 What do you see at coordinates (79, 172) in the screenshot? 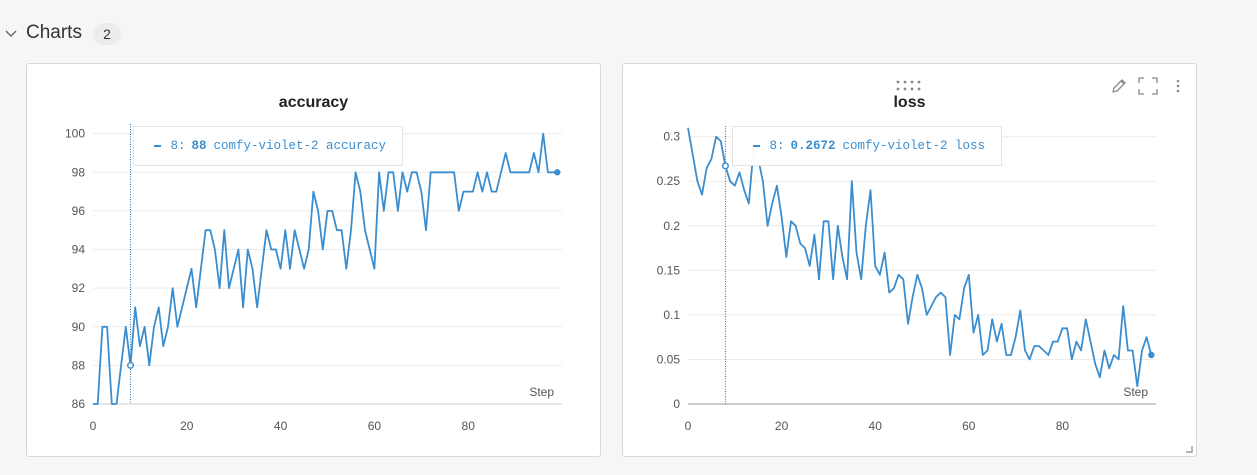
I see `y-tick-label: 98` at bounding box center [79, 172].